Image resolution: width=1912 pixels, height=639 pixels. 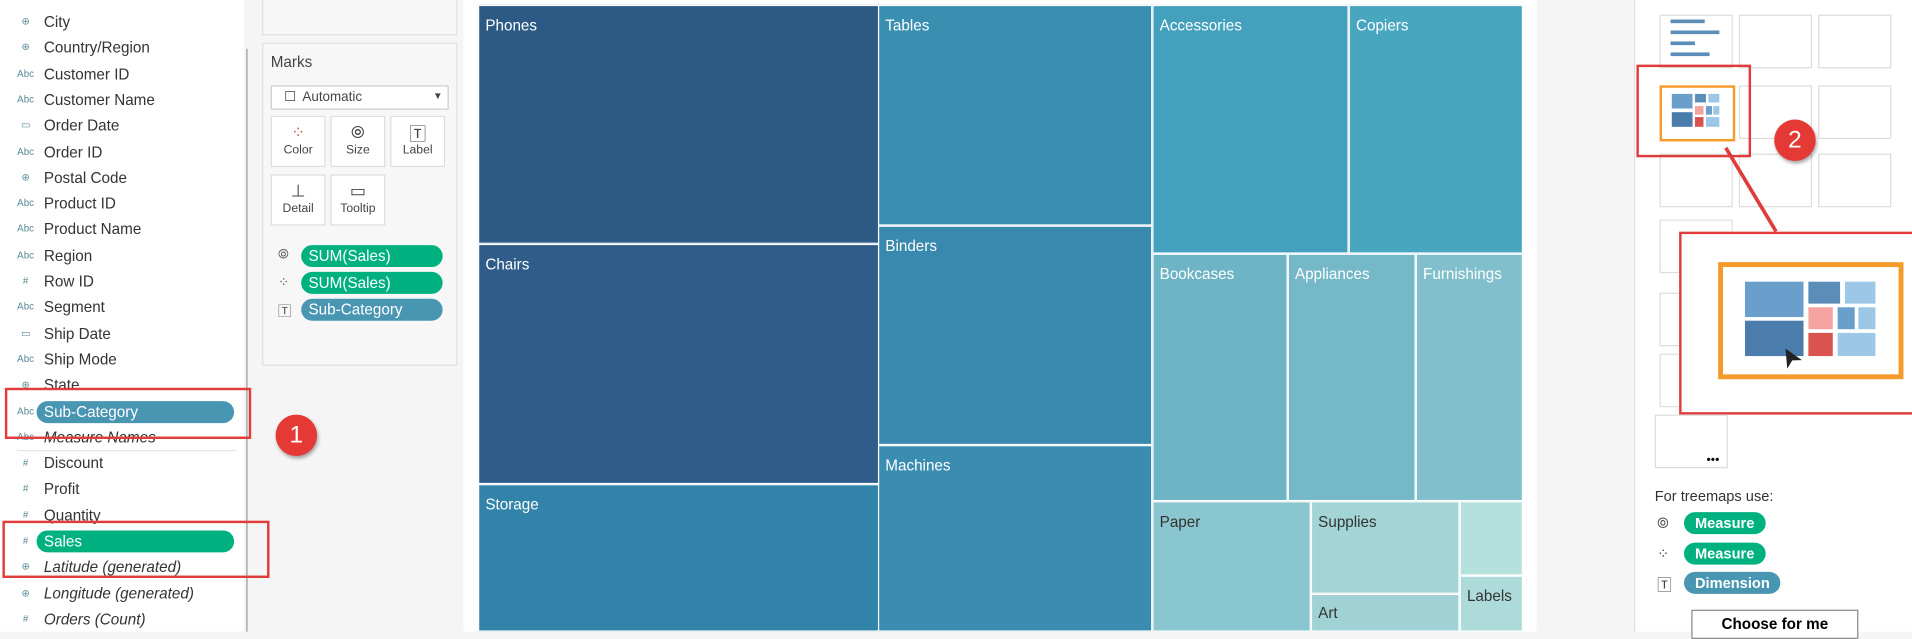 I want to click on field-label: Latitude (generated), so click(x=112, y=567).